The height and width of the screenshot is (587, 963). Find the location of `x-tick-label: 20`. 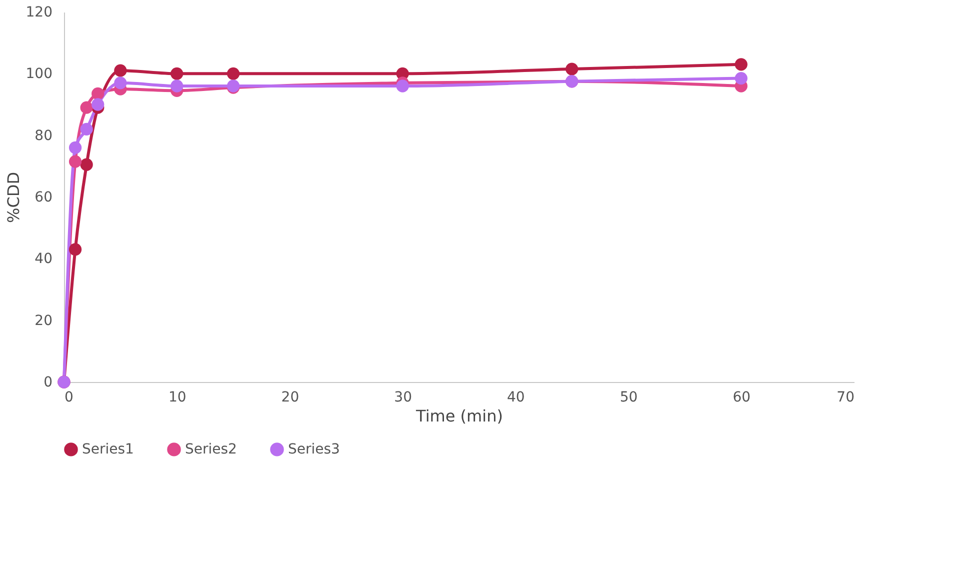

x-tick-label: 20 is located at coordinates (290, 398).